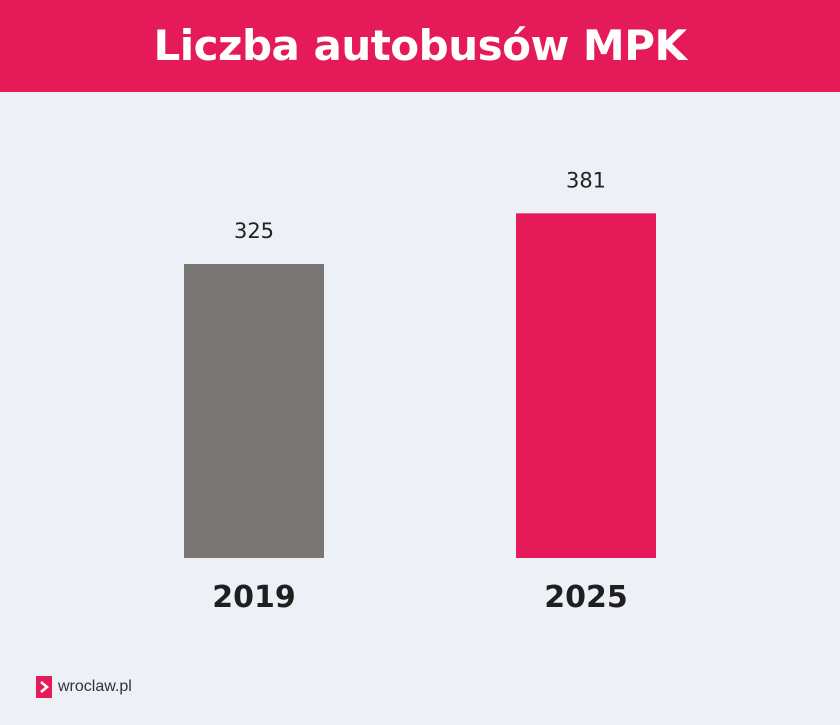 This screenshot has height=725, width=840. What do you see at coordinates (254, 231) in the screenshot?
I see `data-label-2019: 325` at bounding box center [254, 231].